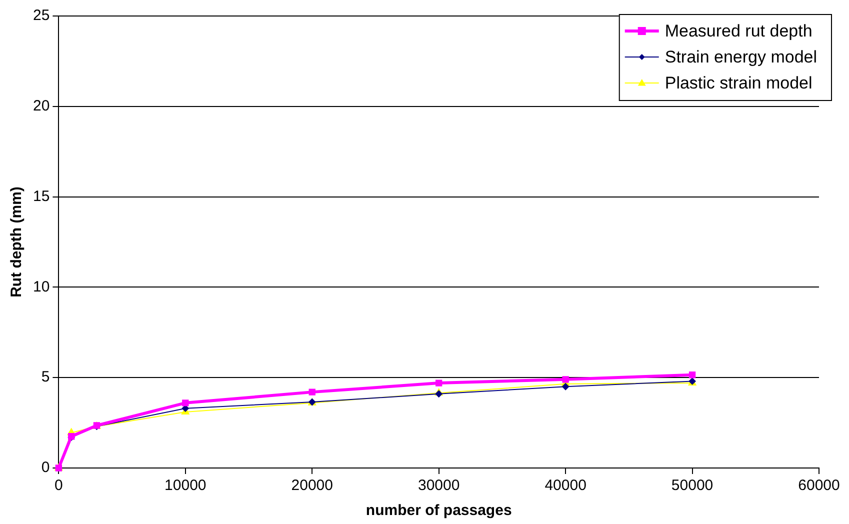 This screenshot has height=524, width=849. What do you see at coordinates (41, 106) in the screenshot?
I see `y-tick-label: 20` at bounding box center [41, 106].